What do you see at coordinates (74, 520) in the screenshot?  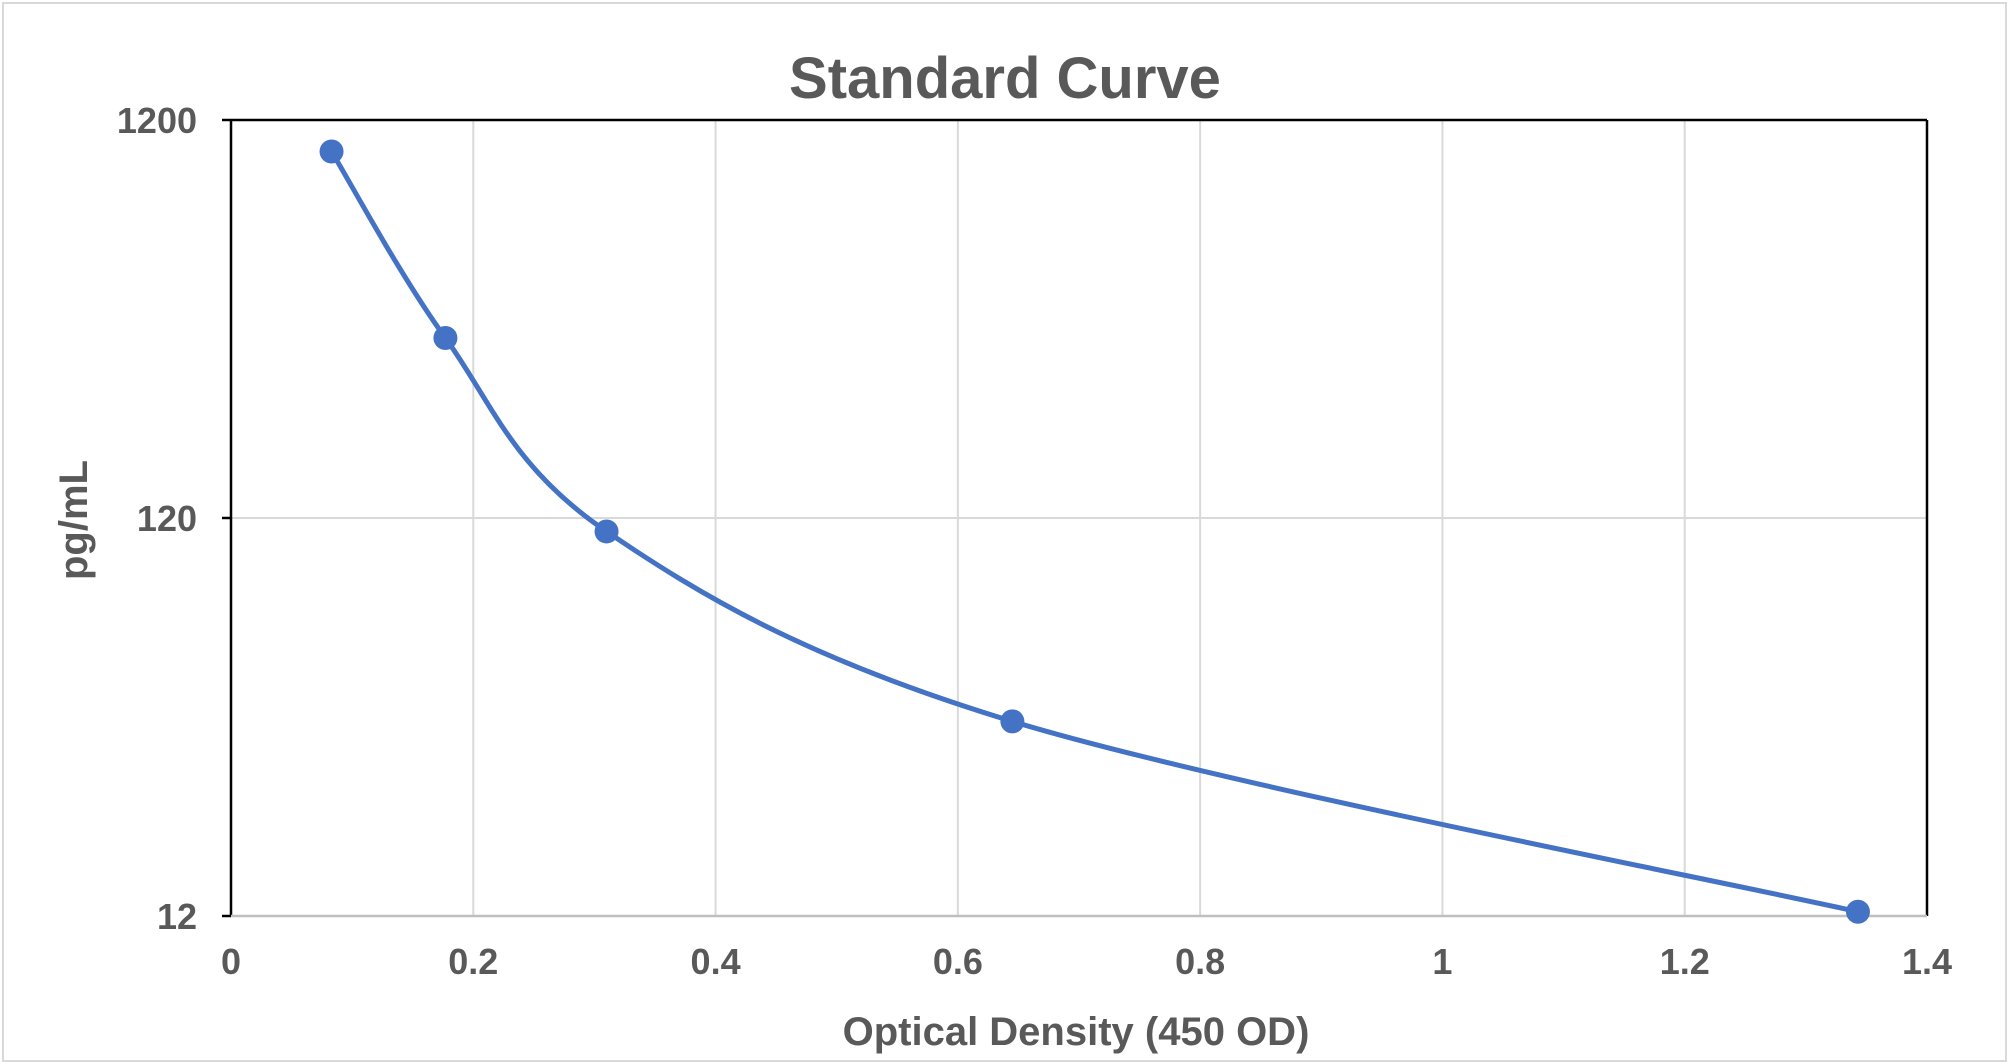 I see `y-axis-title: pg/mL` at bounding box center [74, 520].